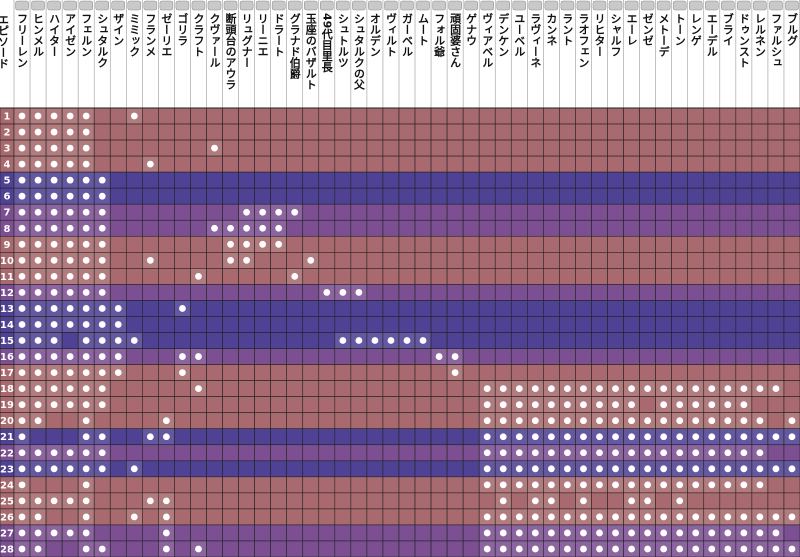  What do you see at coordinates (327, 43) in the screenshot?
I see `character-label: 49代目里長` at bounding box center [327, 43].